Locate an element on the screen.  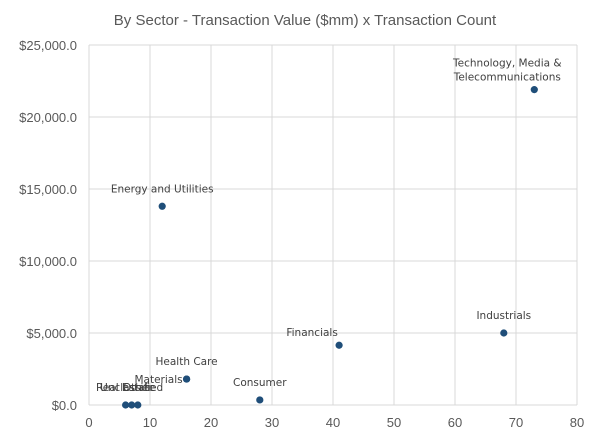
x-tick-label: 50 is located at coordinates (394, 422).